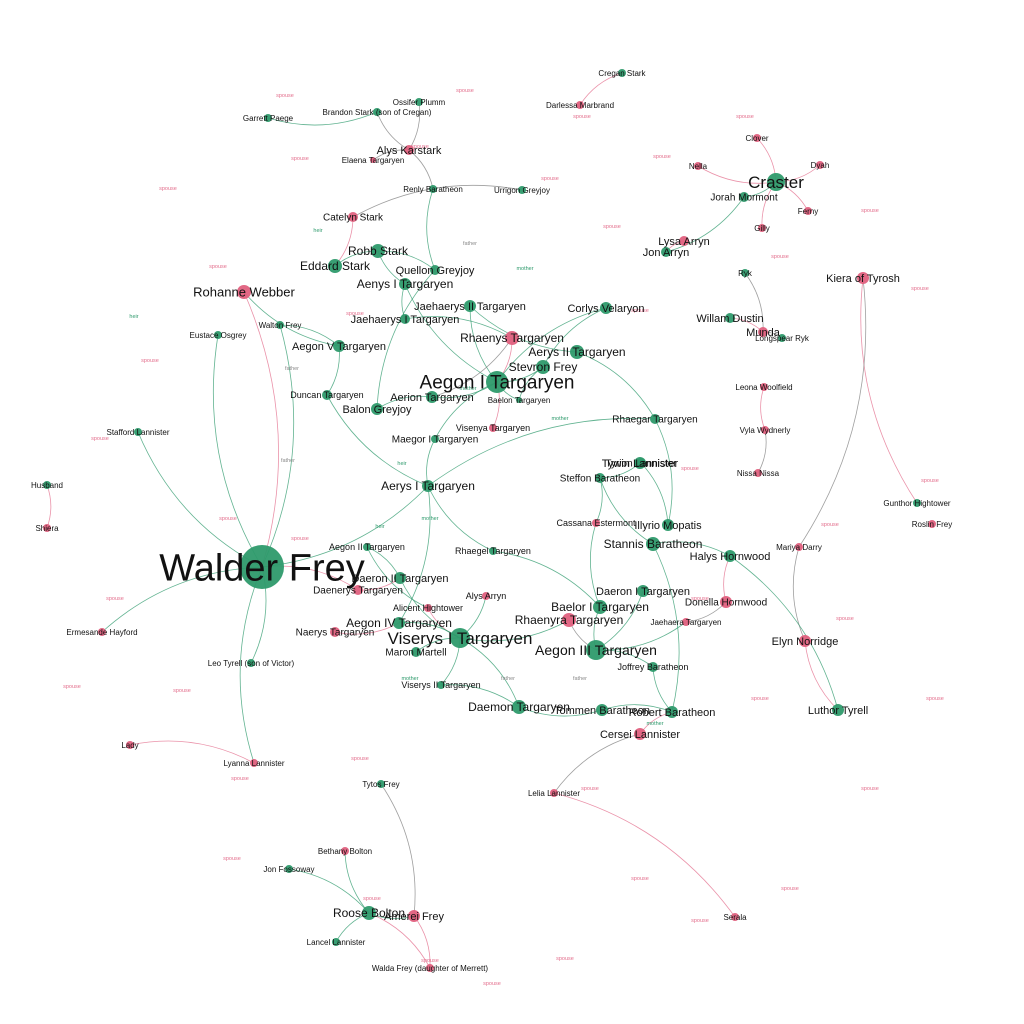  I want to click on node-ferny, so click(808, 211).